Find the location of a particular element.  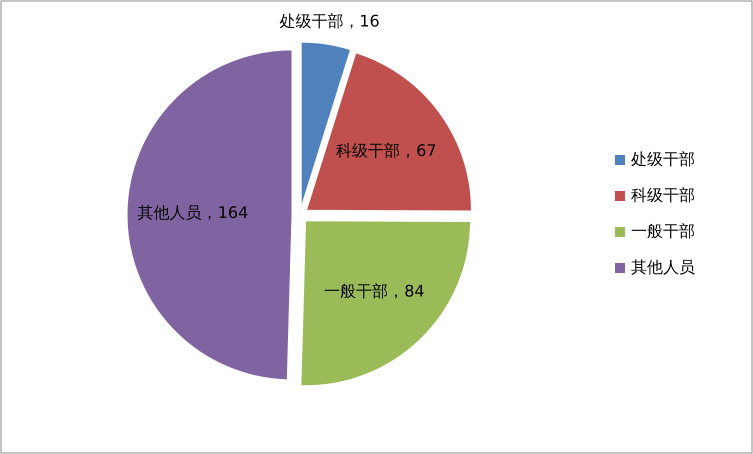

legend-label: 其他人员 is located at coordinates (663, 266).